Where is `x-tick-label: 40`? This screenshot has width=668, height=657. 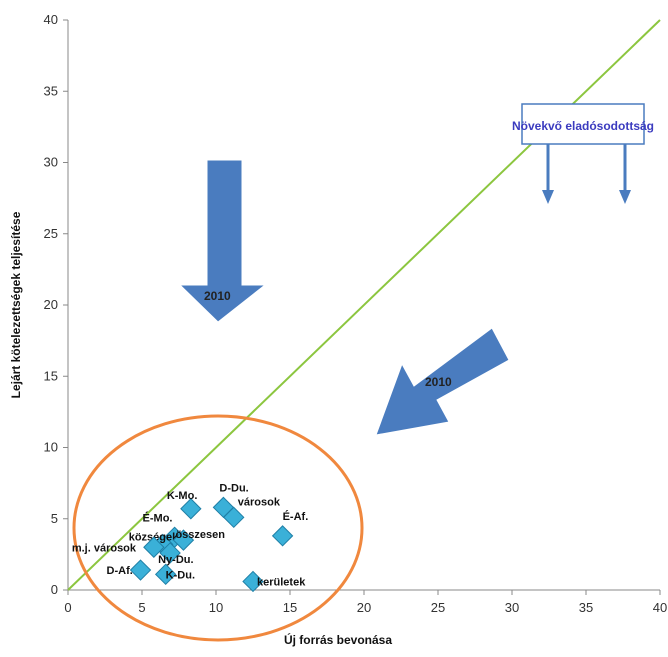
x-tick-label: 40 is located at coordinates (660, 607).